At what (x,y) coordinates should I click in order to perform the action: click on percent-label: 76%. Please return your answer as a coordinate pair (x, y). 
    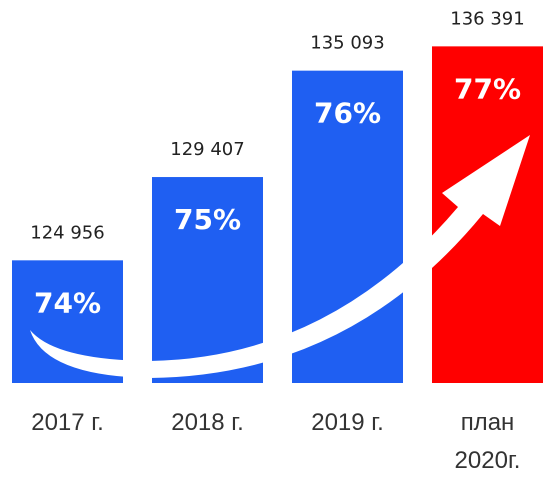
    Looking at the image, I should click on (347, 113).